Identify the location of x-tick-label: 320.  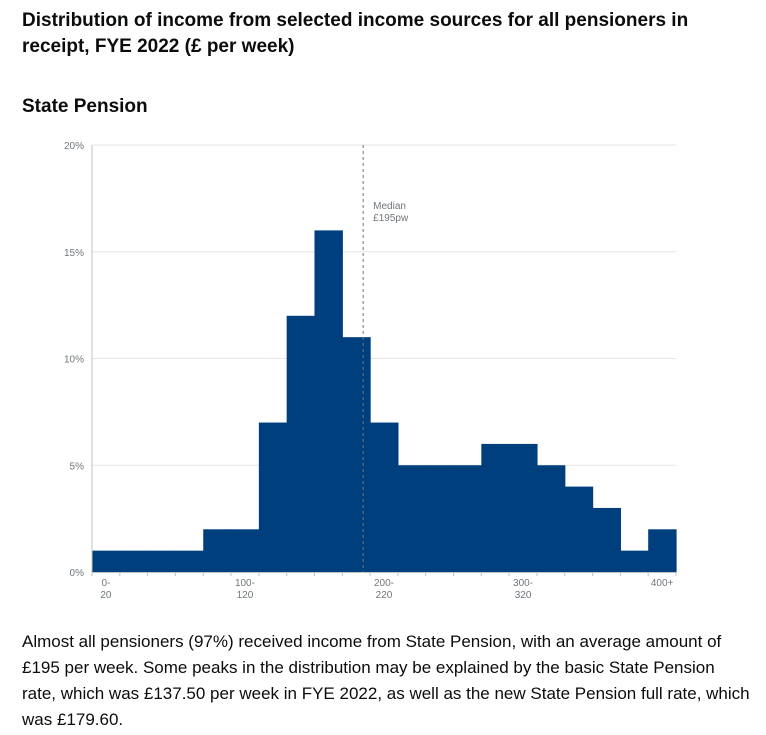
(523, 595).